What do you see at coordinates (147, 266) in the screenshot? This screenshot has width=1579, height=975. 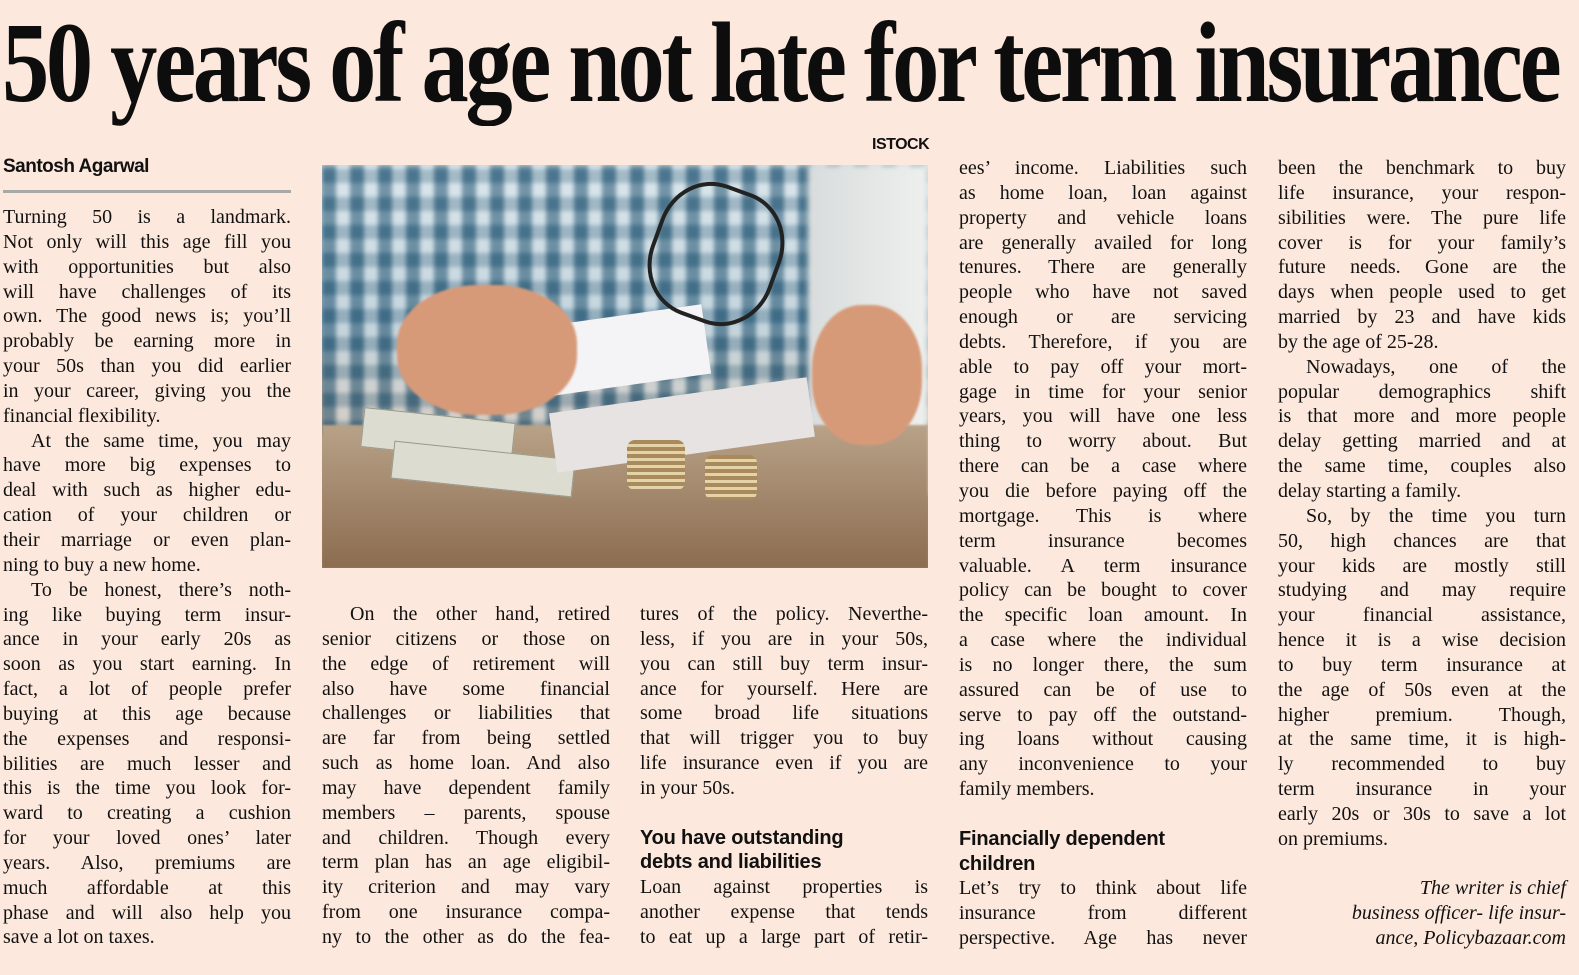 I see `paragraph-line: with opportunities but also` at bounding box center [147, 266].